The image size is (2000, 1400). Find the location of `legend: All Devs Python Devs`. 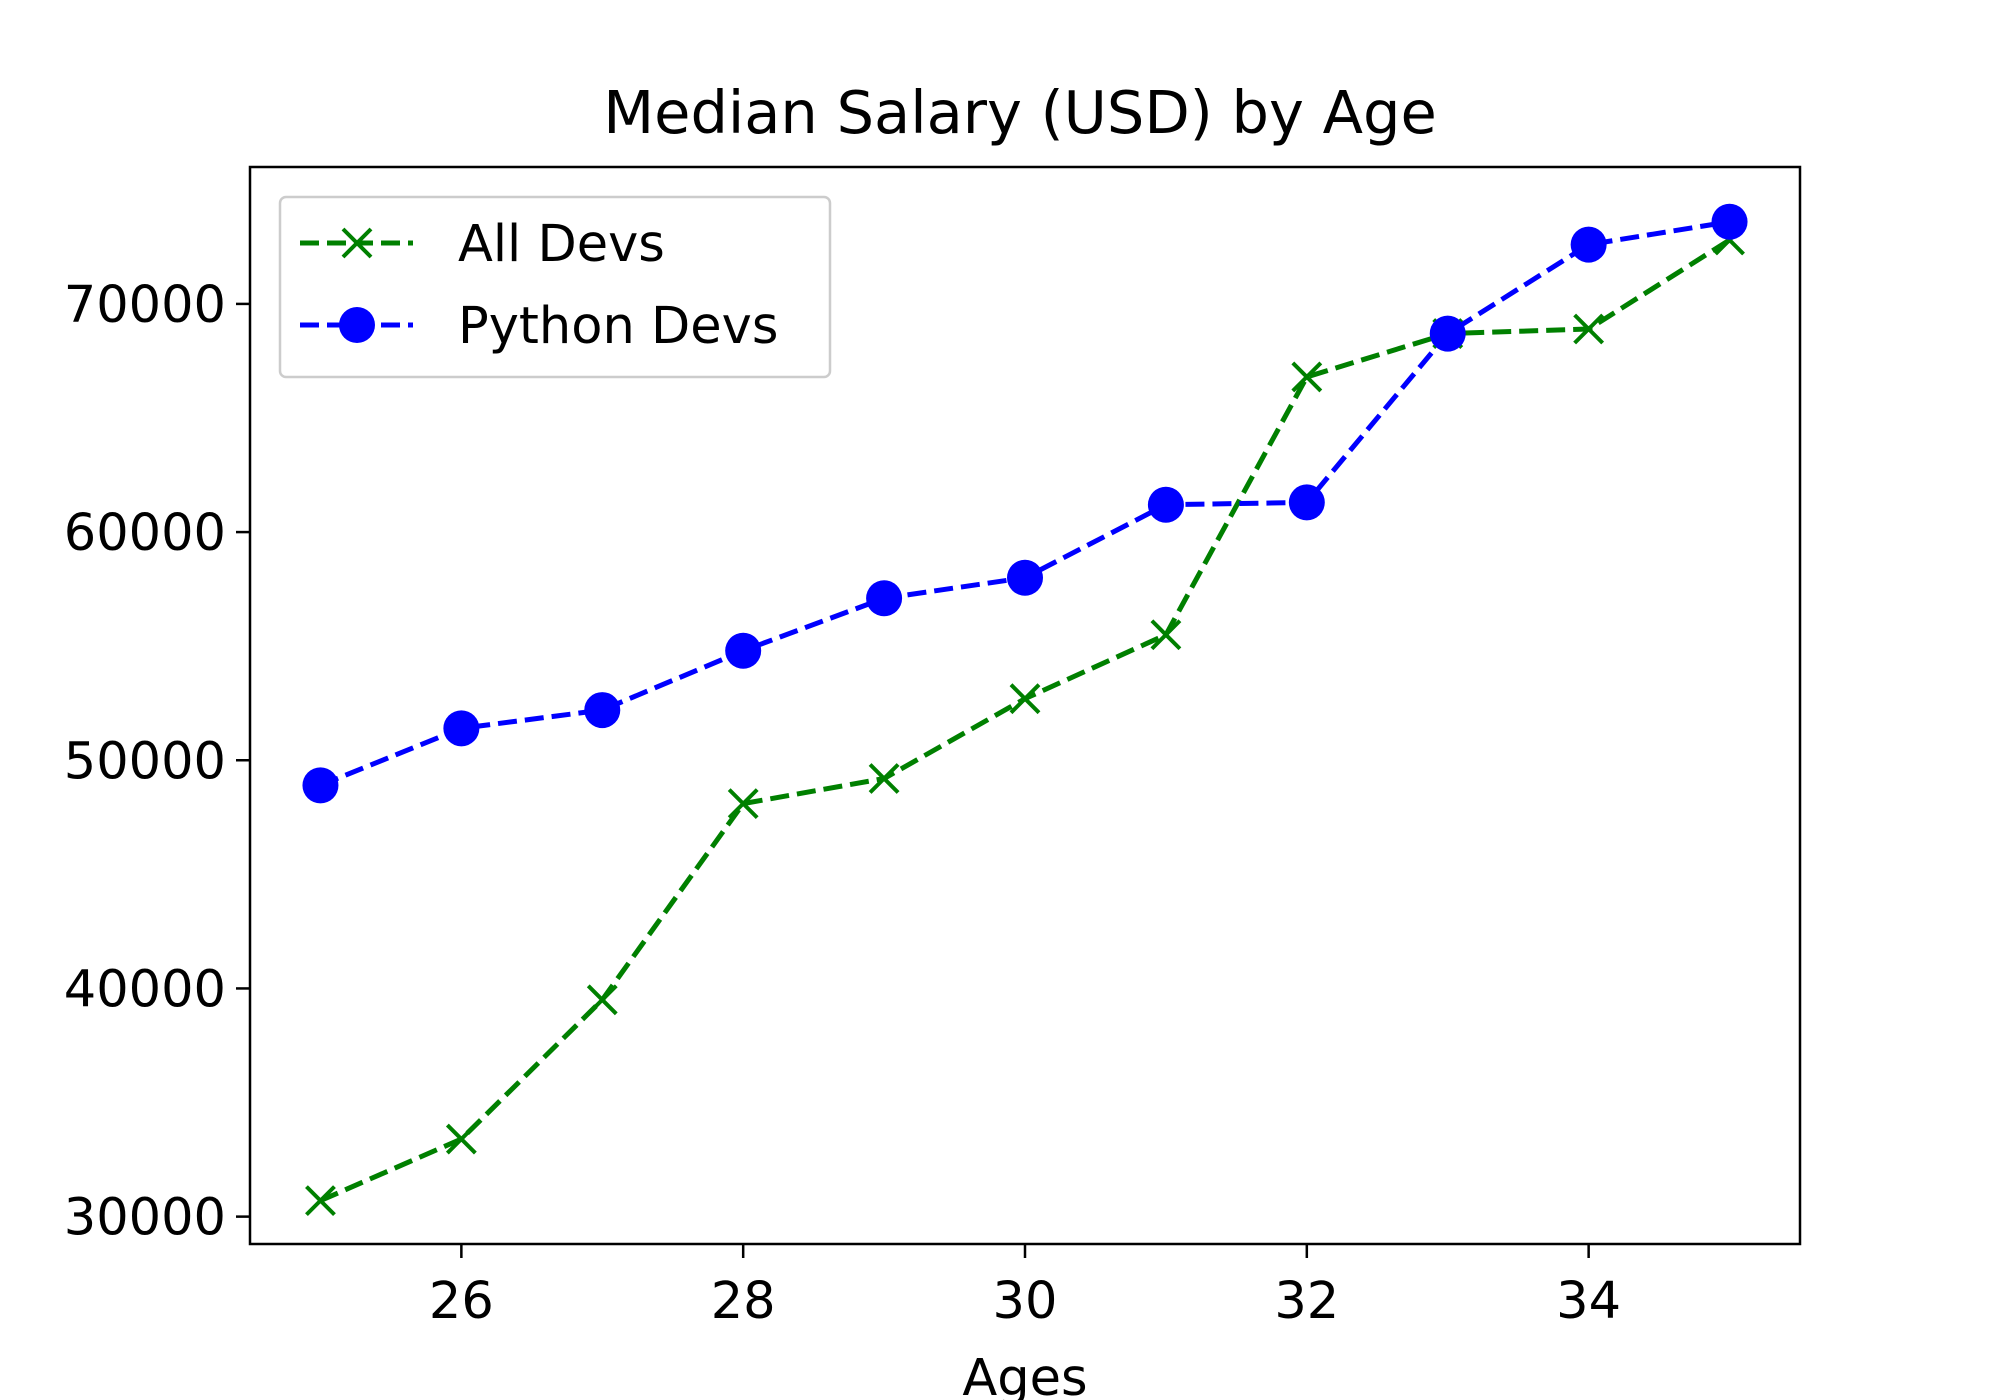

legend: All Devs Python Devs is located at coordinates (555, 287).